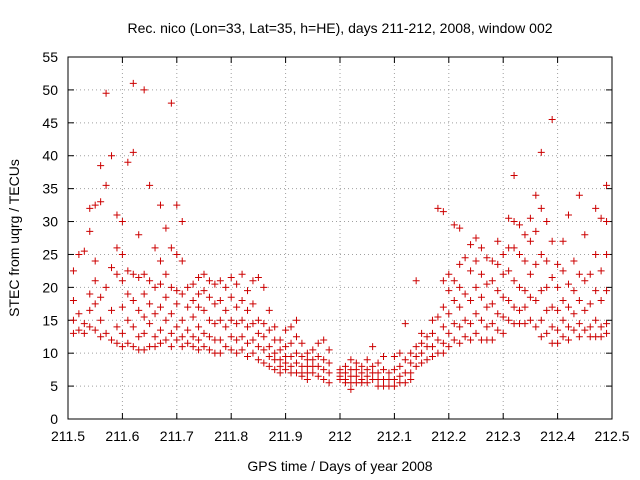 This screenshot has width=640, height=480. I want to click on x-axis-label: GPS time / Days of year 2008, so click(339, 466).